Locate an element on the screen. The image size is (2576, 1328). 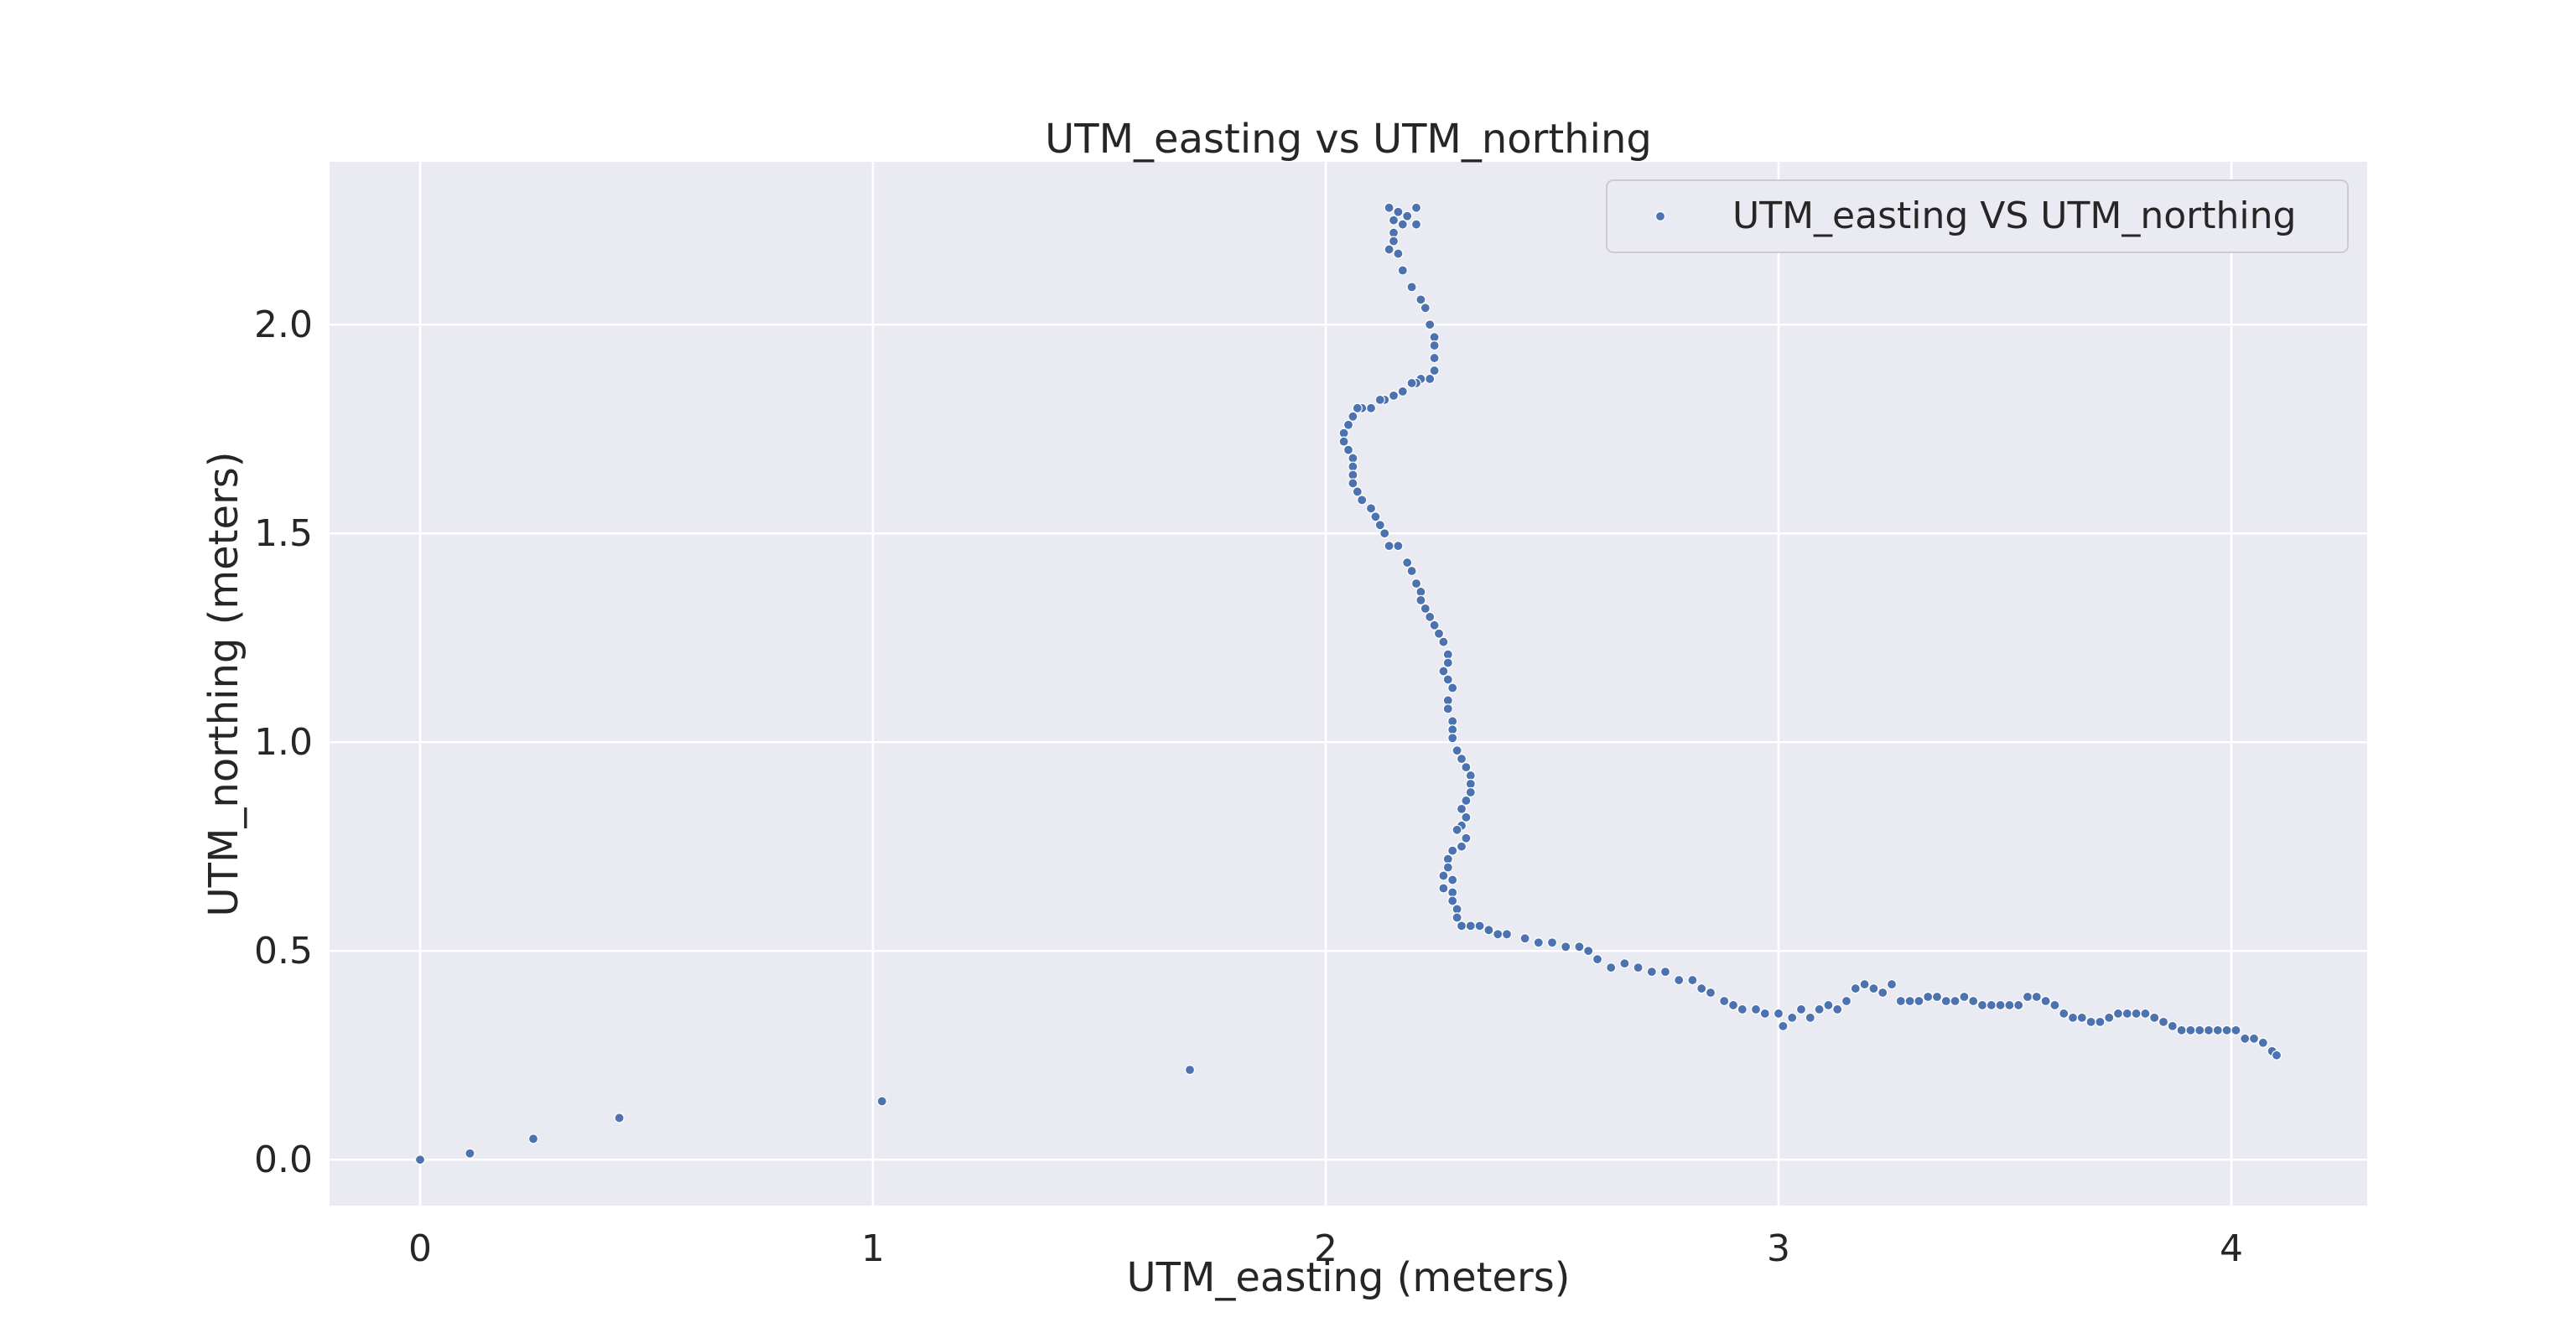
y-tick-label: 1.5 is located at coordinates (283, 533).